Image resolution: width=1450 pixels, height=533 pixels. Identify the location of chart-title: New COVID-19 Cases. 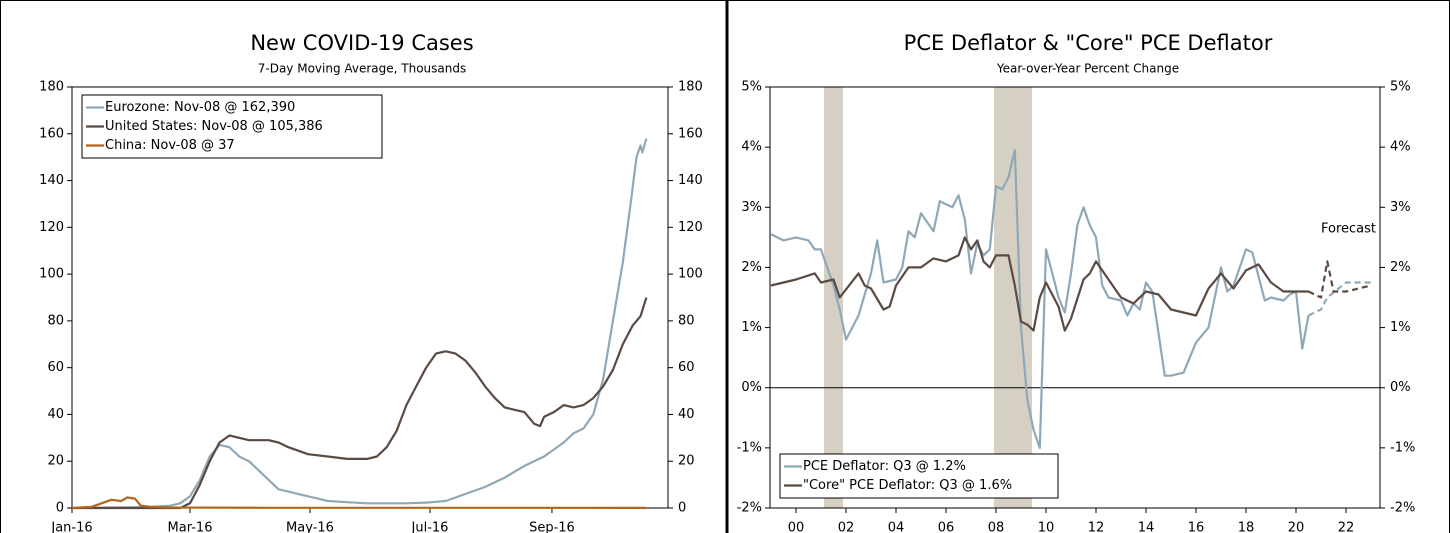
(361, 43).